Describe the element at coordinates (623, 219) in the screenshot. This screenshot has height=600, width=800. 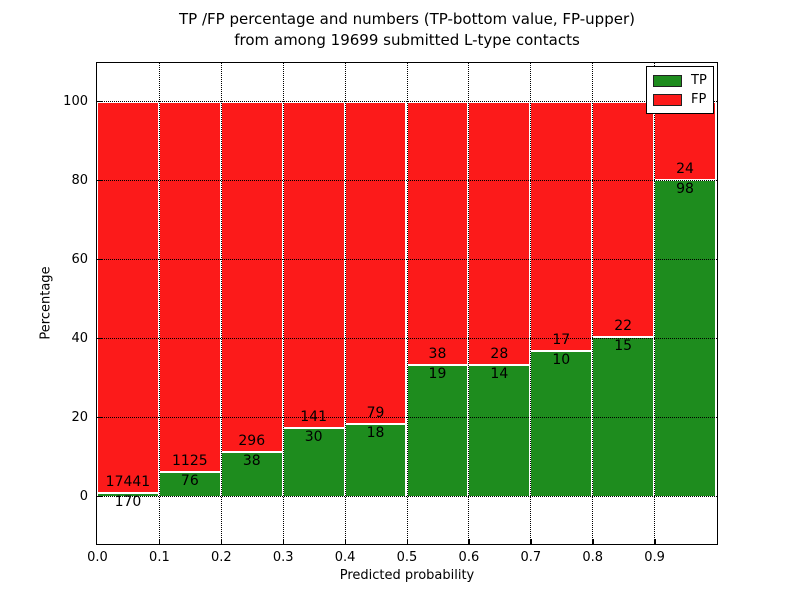
I see `bar-fp-0.8-0.9` at that location.